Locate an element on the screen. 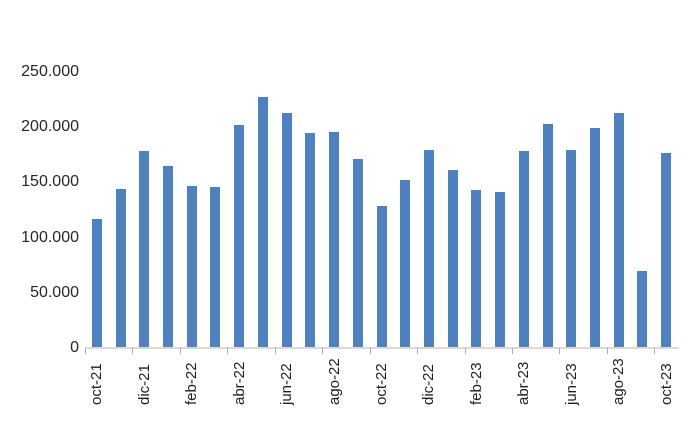 This screenshot has height=421, width=700. y-axis-label: 50.000 is located at coordinates (54, 292).